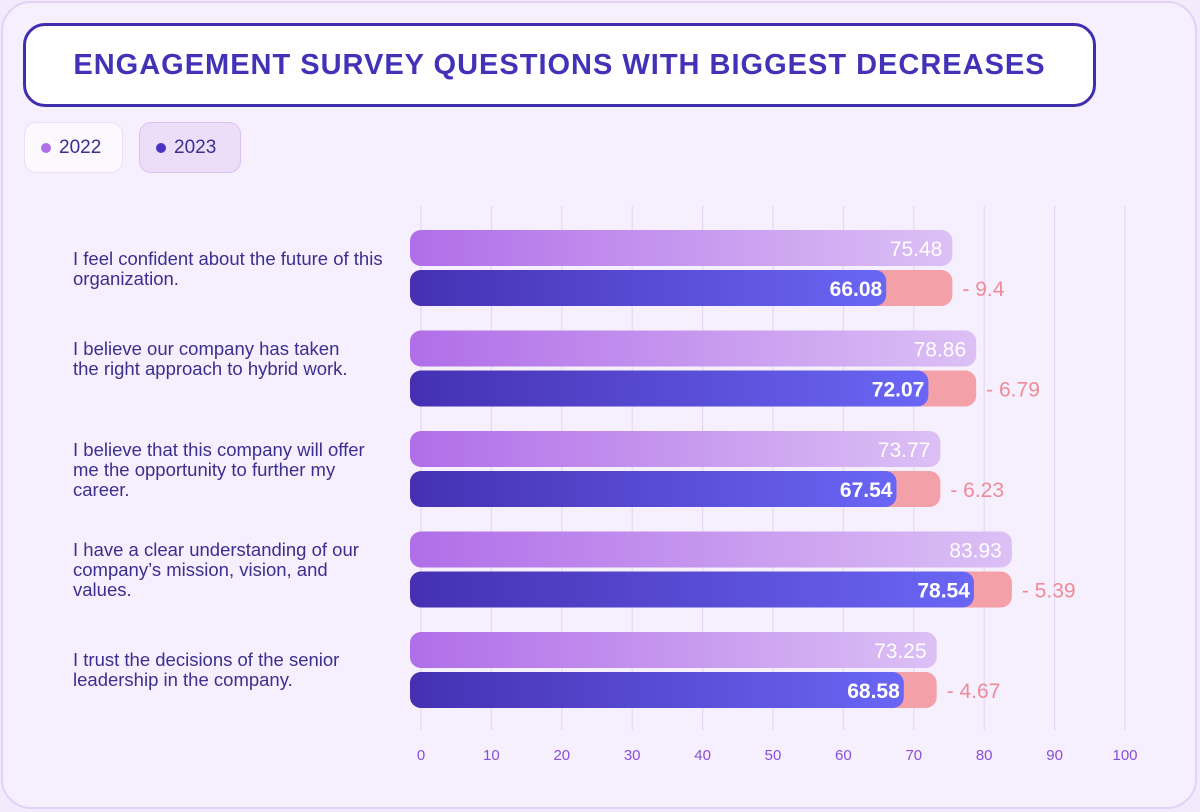  I want to click on value-label-2022: 75.48, so click(916, 249).